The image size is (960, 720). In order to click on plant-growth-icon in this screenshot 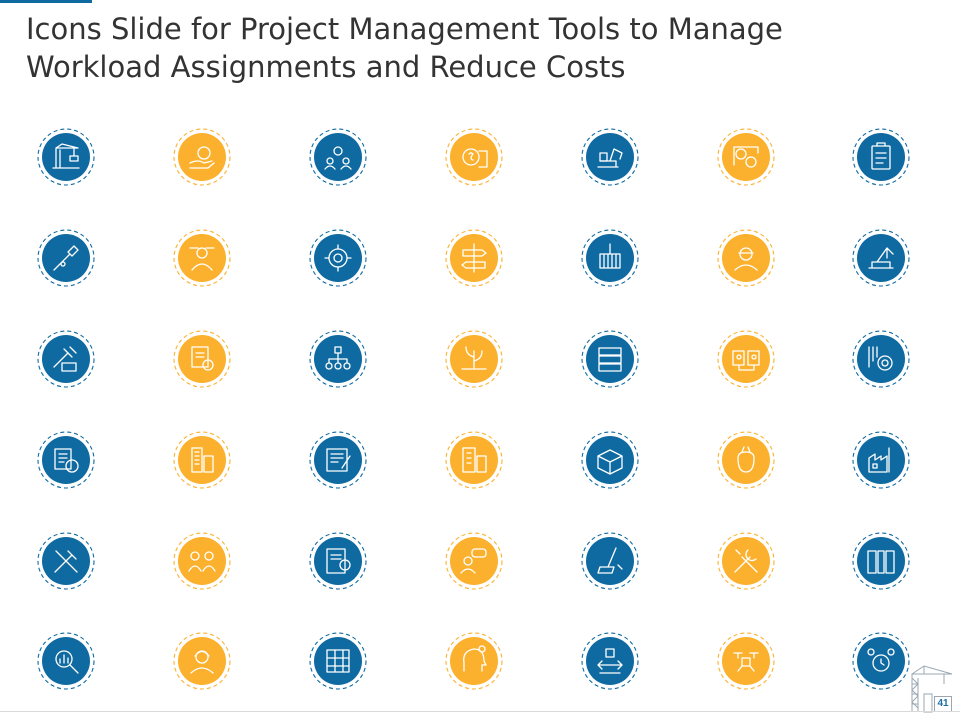, I will do `click(474, 359)`.